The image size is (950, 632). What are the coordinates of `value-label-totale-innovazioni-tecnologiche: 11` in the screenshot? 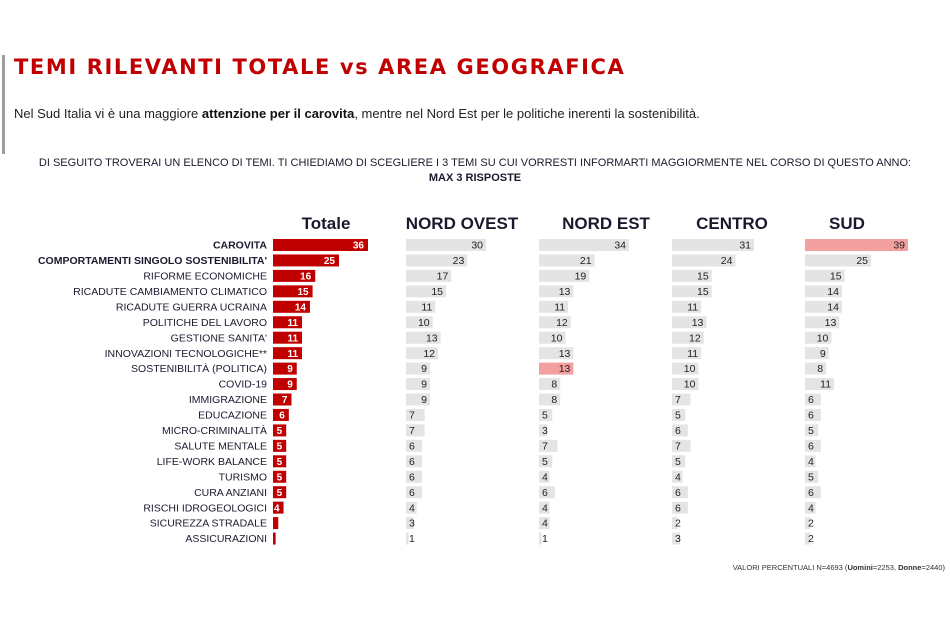 It's located at (292, 354).